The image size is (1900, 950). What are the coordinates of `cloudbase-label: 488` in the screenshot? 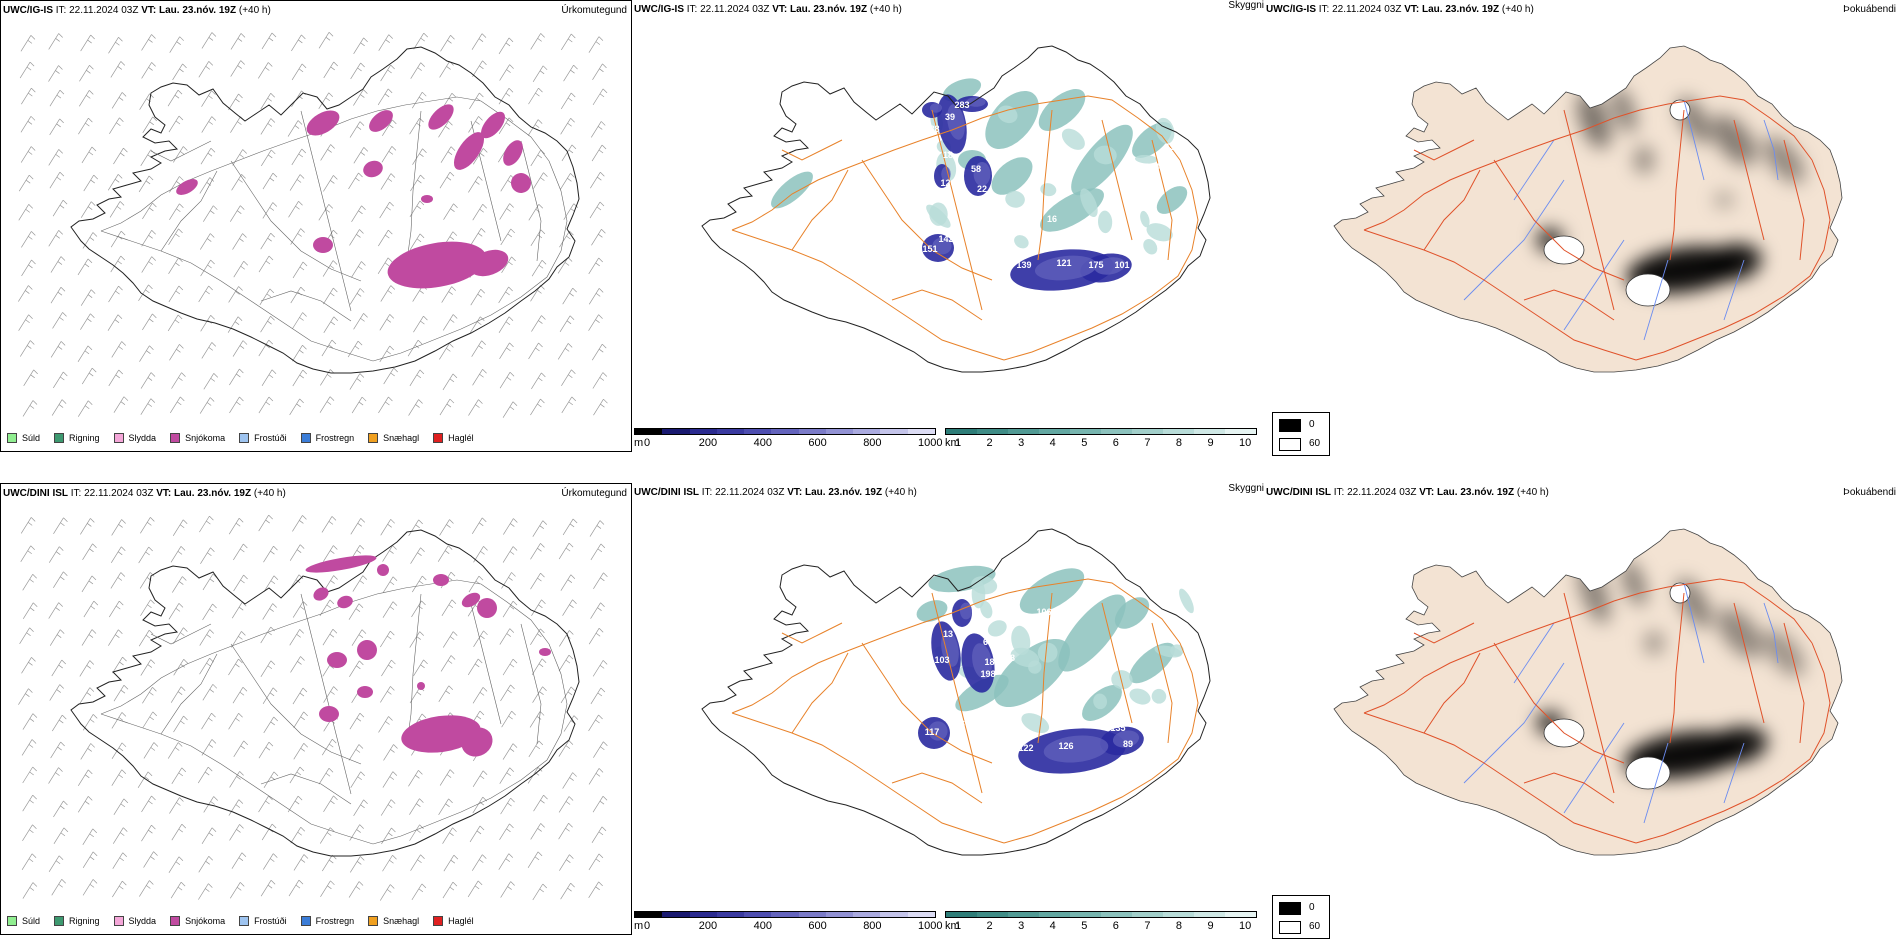 It's located at (931, 129).